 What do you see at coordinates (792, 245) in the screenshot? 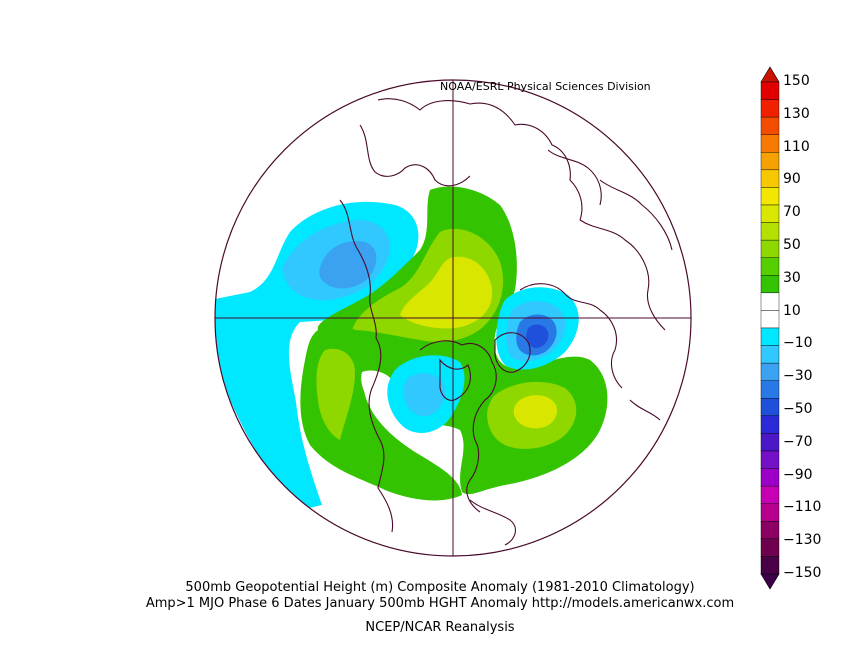
I see `colorbar-tick-label: 50` at bounding box center [792, 245].